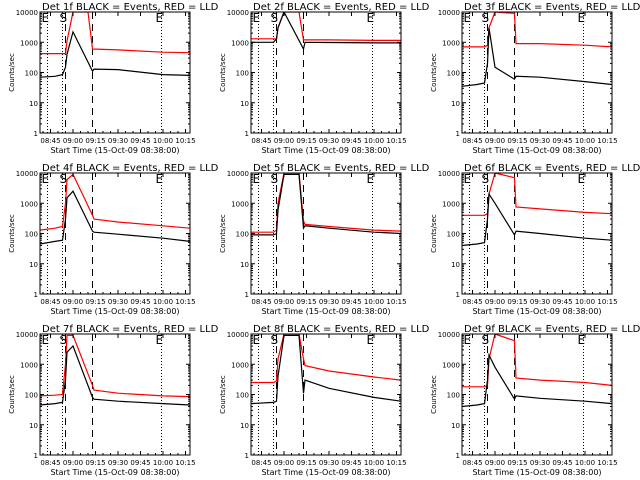  I want to click on panel-title: Det 6f BLACK = Events, RED = LLD, so click(552, 168).